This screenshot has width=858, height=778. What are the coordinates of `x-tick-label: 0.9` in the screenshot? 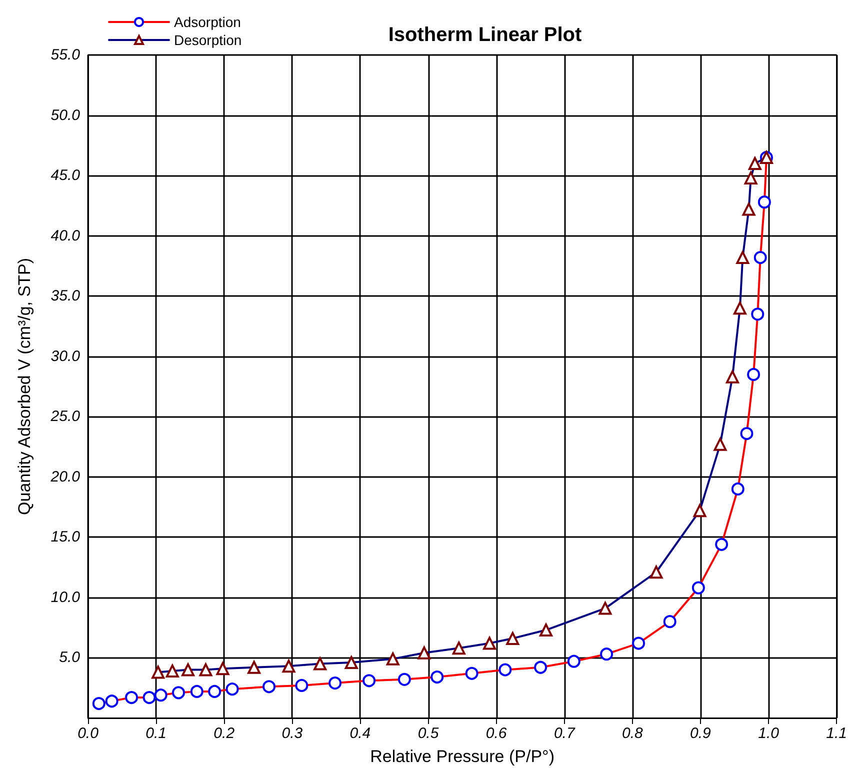 It's located at (701, 733).